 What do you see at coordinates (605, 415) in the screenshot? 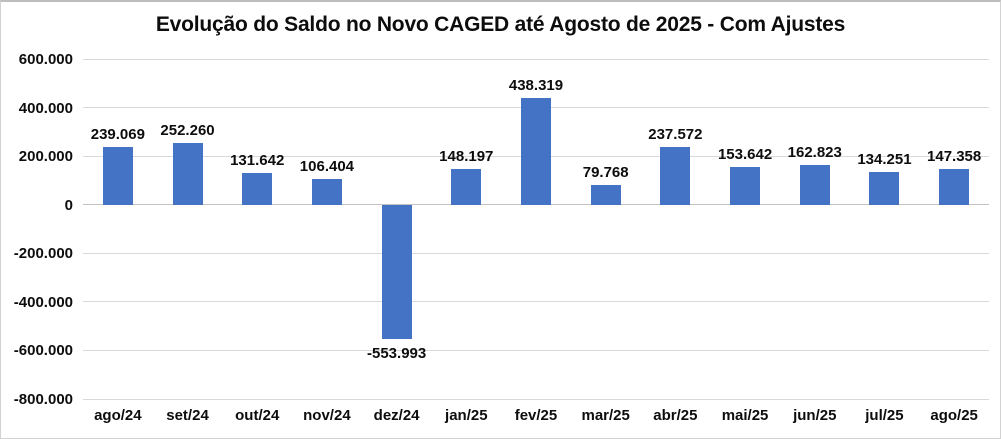
I see `x-axis-tick-label: mar/25` at bounding box center [605, 415].